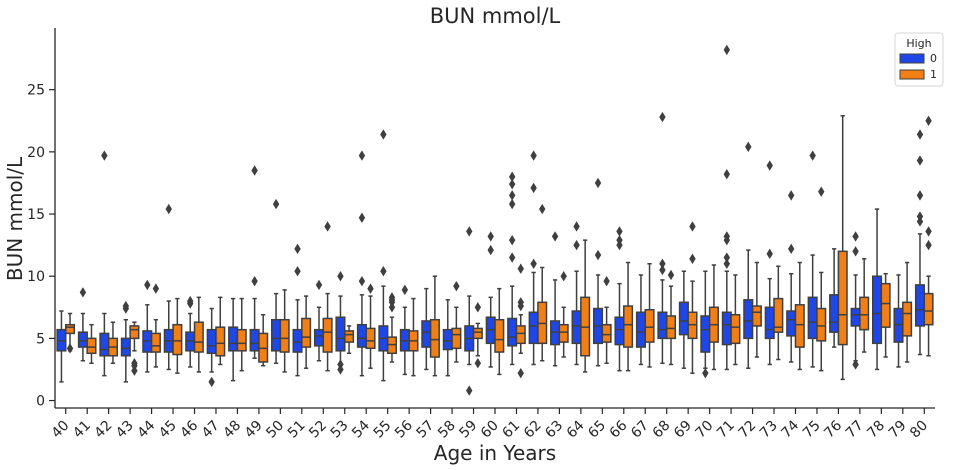  I want to click on box-60-series-1-box, so click(499, 335).